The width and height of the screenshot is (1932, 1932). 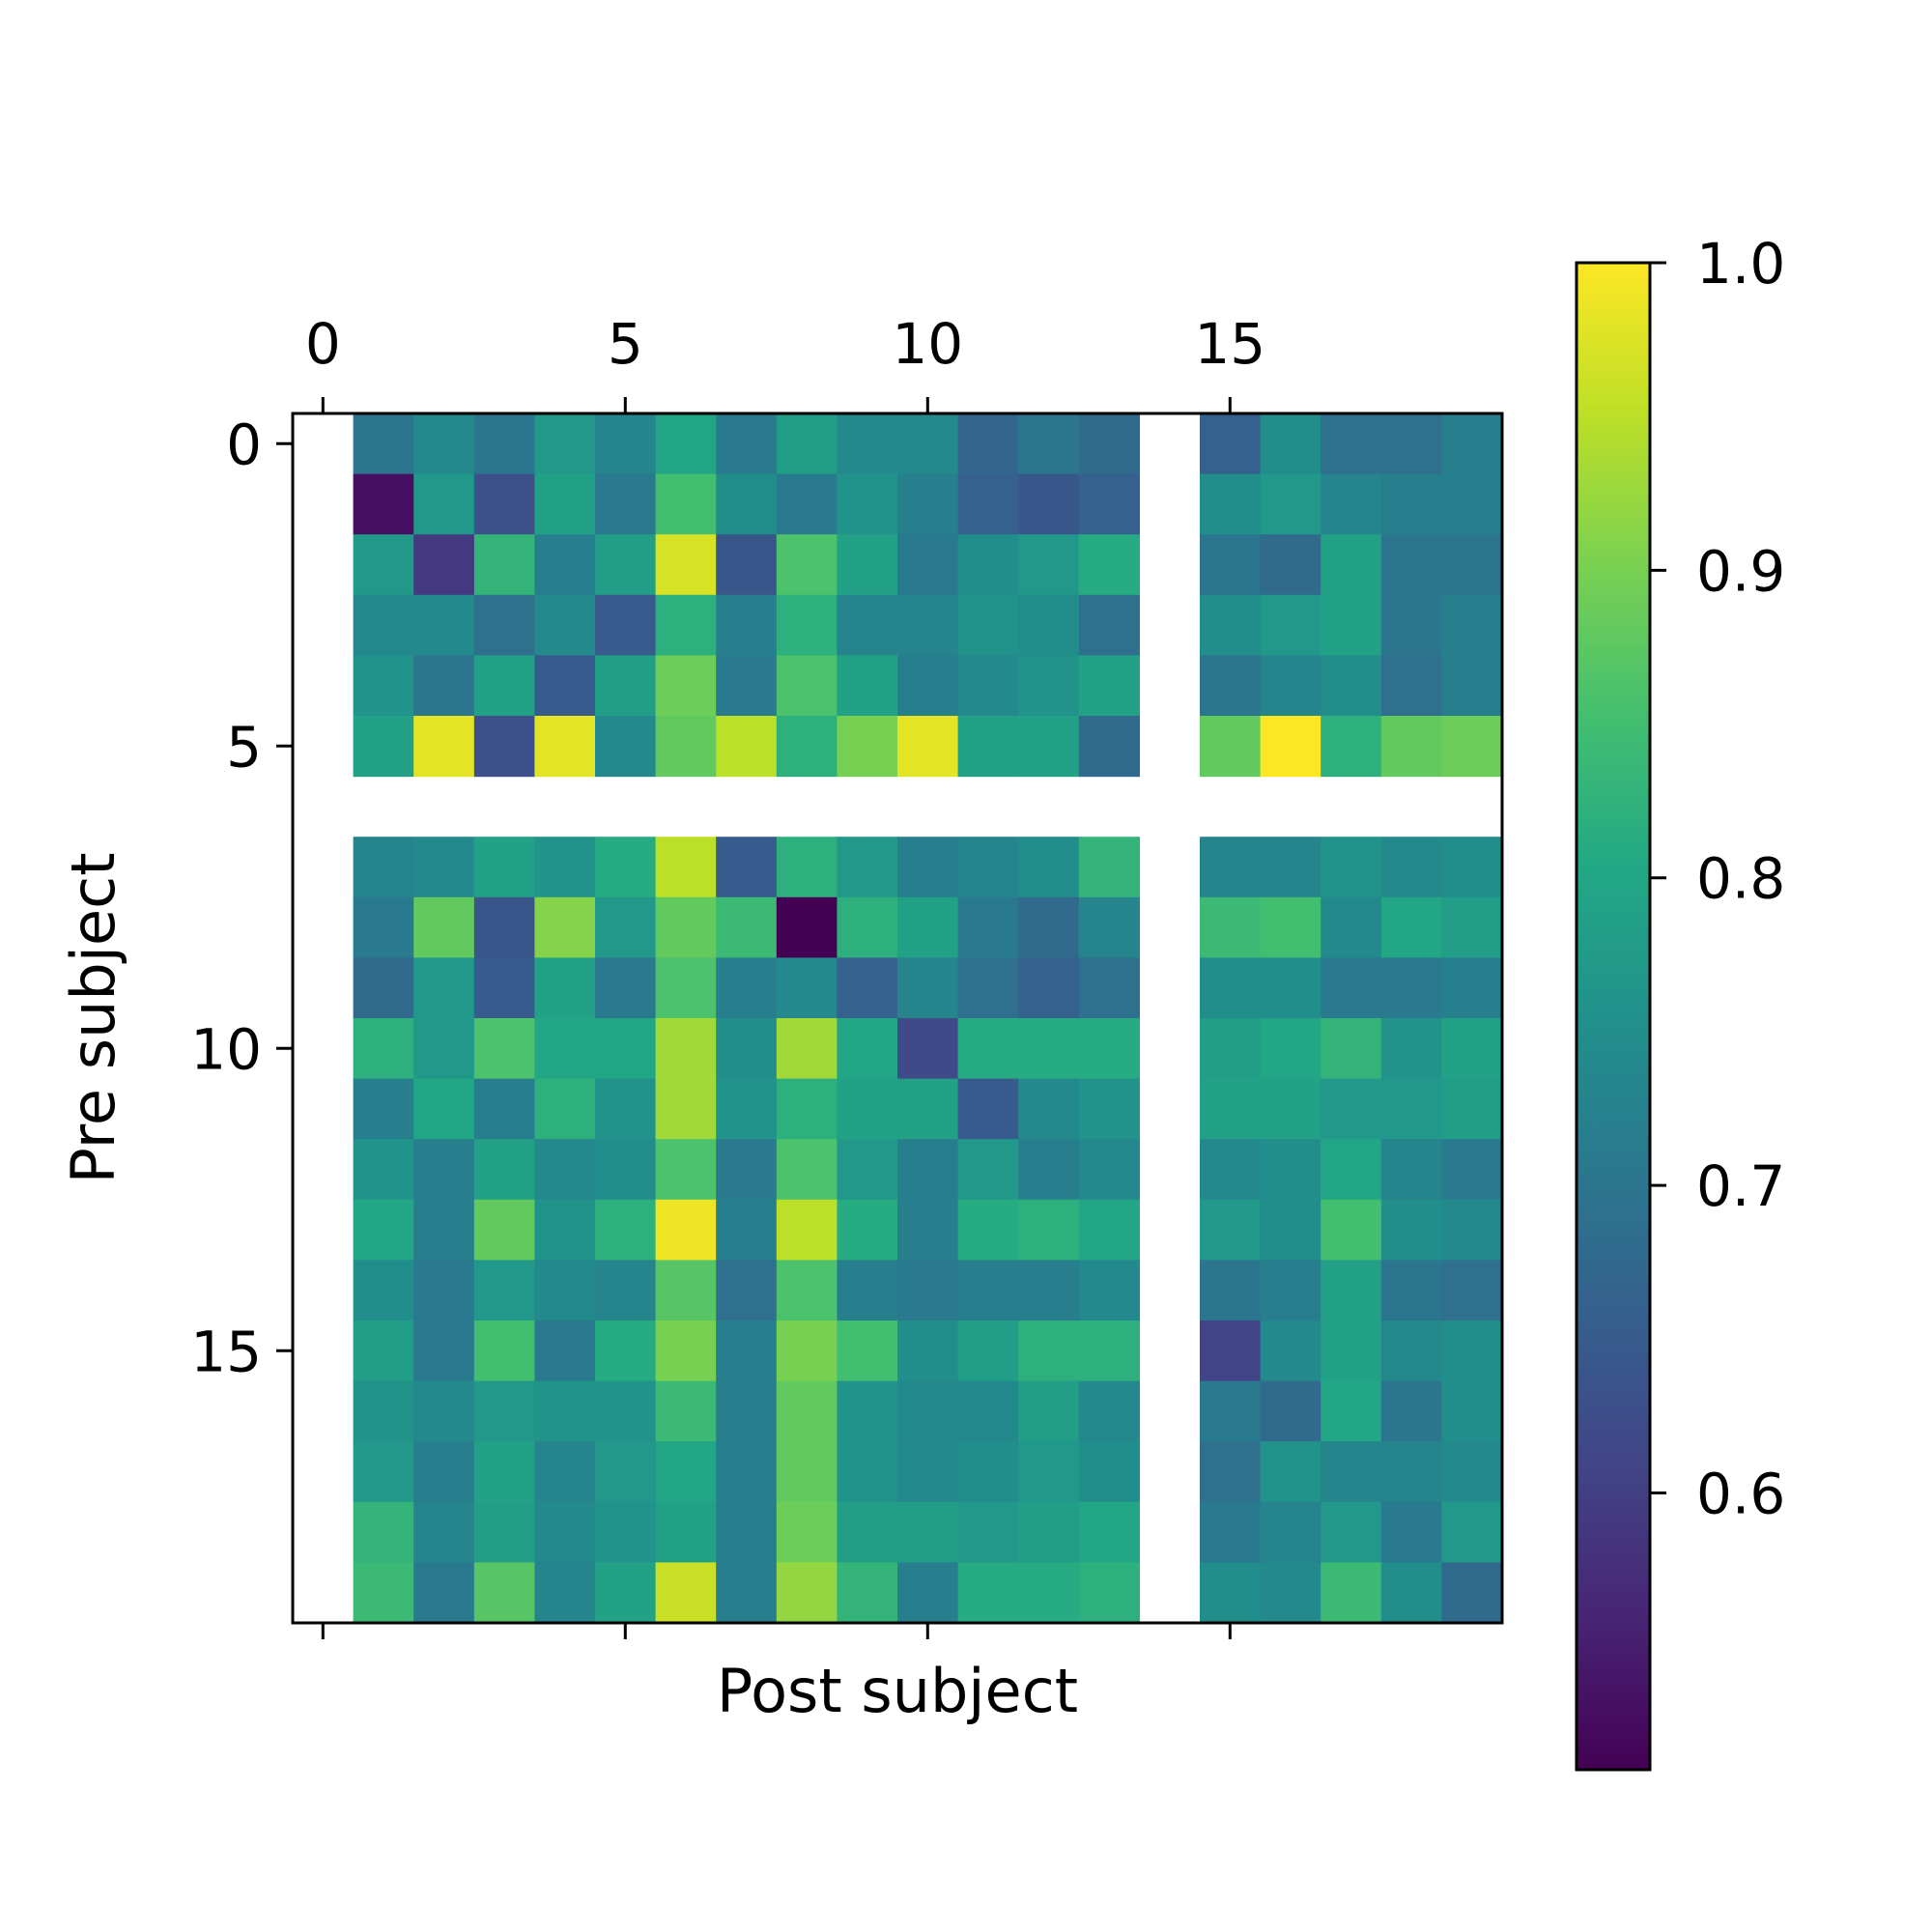 What do you see at coordinates (244, 747) in the screenshot?
I see `y-tick-label: 5` at bounding box center [244, 747].